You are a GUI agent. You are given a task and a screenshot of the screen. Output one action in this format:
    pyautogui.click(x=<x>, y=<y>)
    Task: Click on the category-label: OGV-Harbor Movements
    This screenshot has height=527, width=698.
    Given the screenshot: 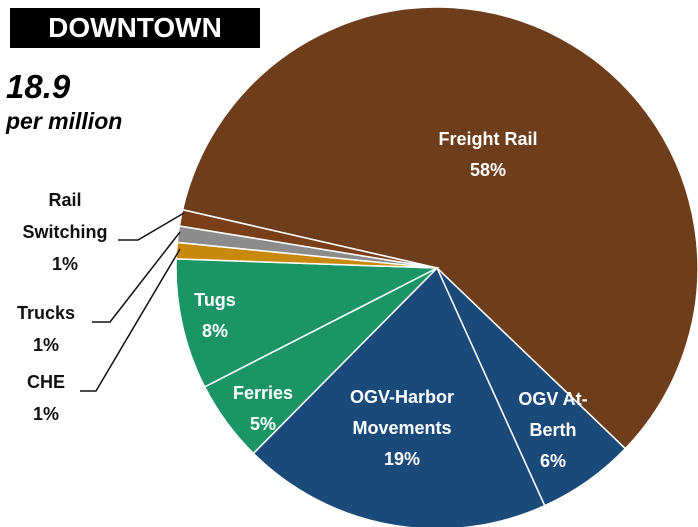 What is the action you would take?
    pyautogui.click(x=402, y=412)
    